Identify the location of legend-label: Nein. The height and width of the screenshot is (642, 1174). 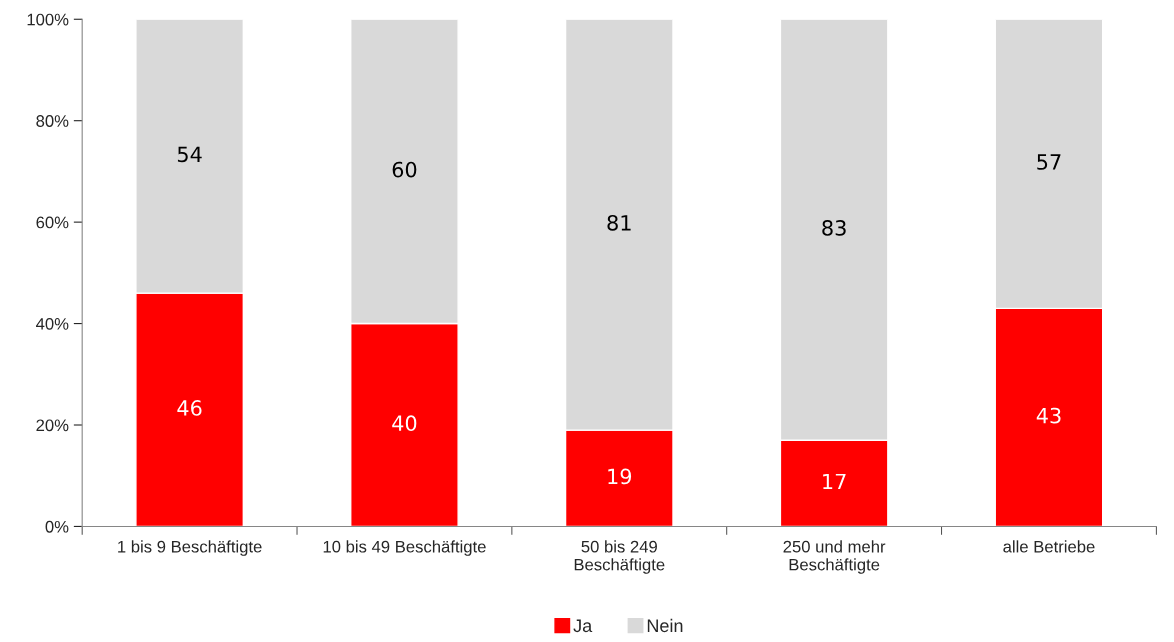
(665, 625).